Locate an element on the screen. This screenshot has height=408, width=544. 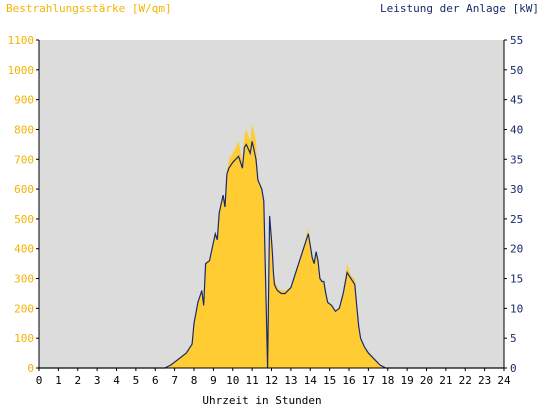
x-tick-label: 3 is located at coordinates (97, 380).